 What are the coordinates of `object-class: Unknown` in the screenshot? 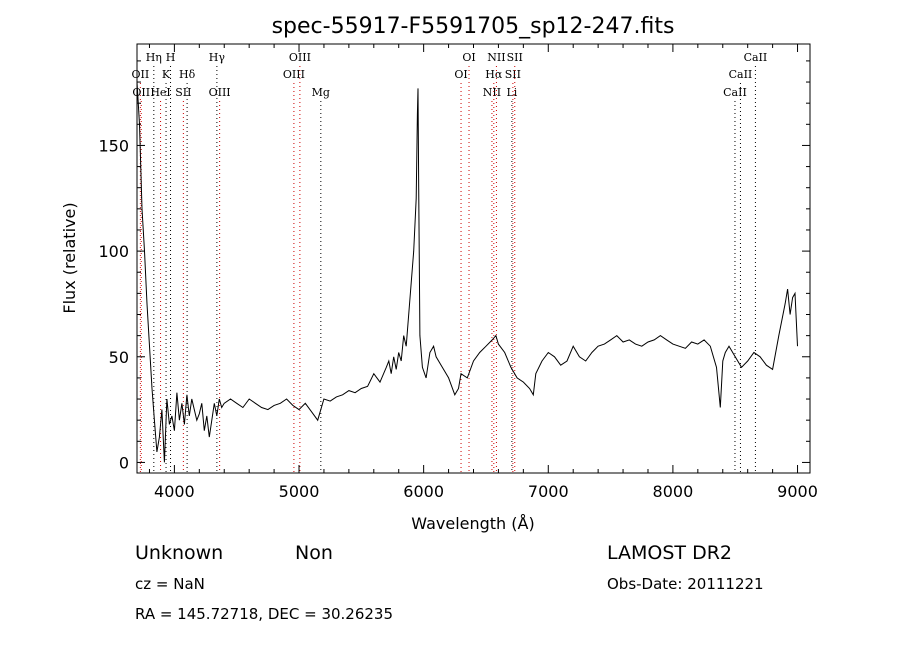 It's located at (179, 553).